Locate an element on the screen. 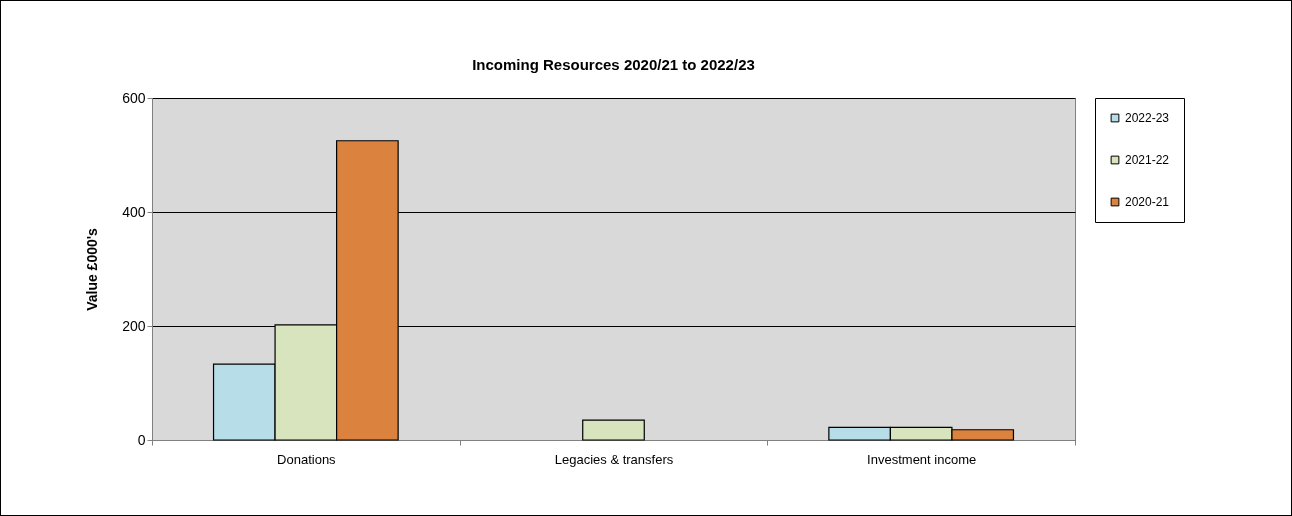  y-tick-label: 200 is located at coordinates (134, 325).